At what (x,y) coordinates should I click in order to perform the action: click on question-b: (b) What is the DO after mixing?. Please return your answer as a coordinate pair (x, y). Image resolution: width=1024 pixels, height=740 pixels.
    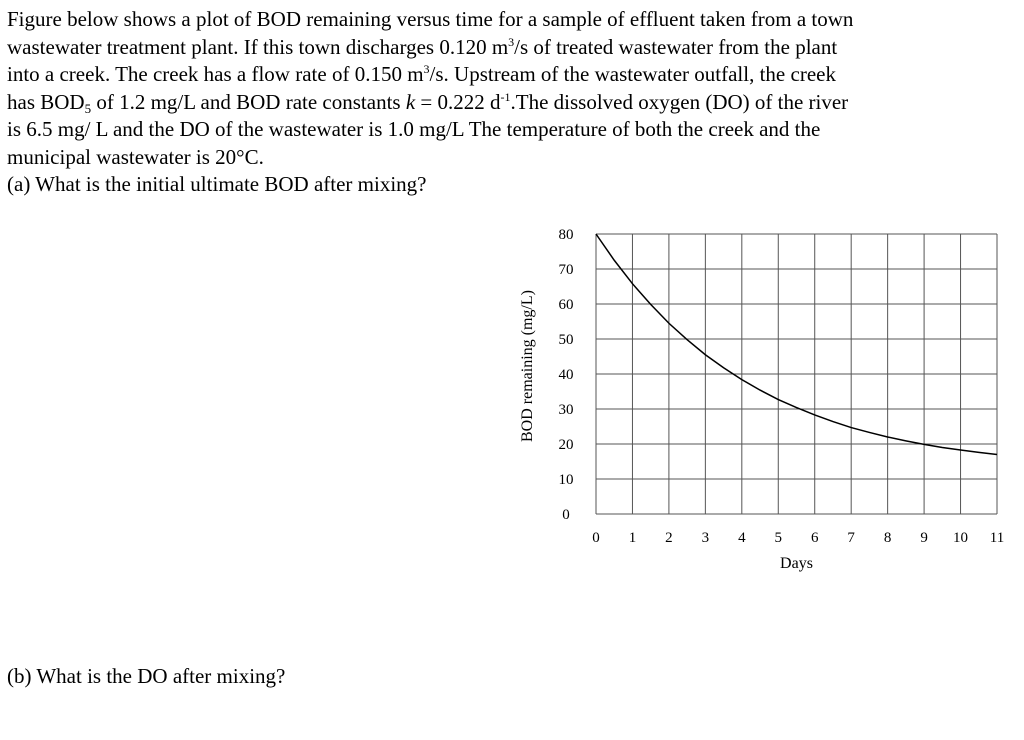
    Looking at the image, I should click on (146, 676).